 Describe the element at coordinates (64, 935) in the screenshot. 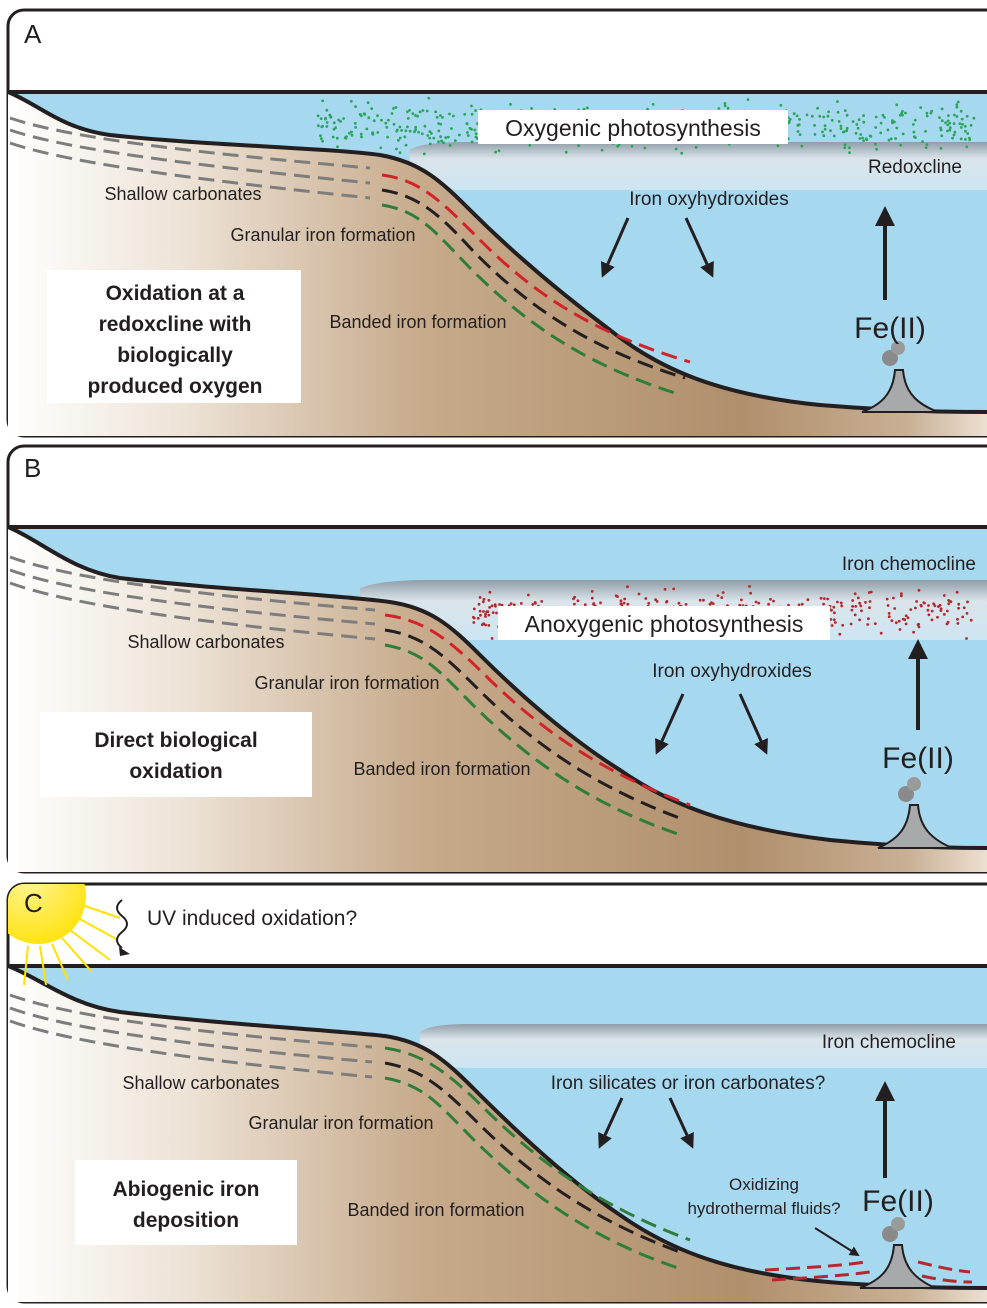

I see `sun-icon` at that location.